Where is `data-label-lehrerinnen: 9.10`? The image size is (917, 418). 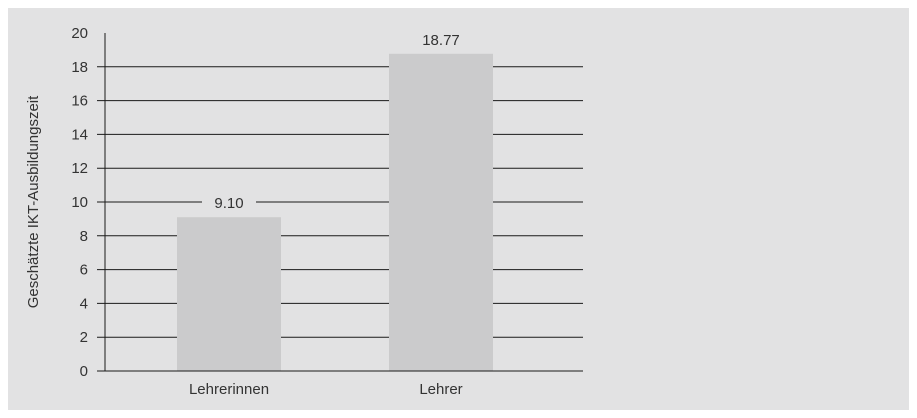
data-label-lehrerinnen: 9.10 is located at coordinates (228, 203).